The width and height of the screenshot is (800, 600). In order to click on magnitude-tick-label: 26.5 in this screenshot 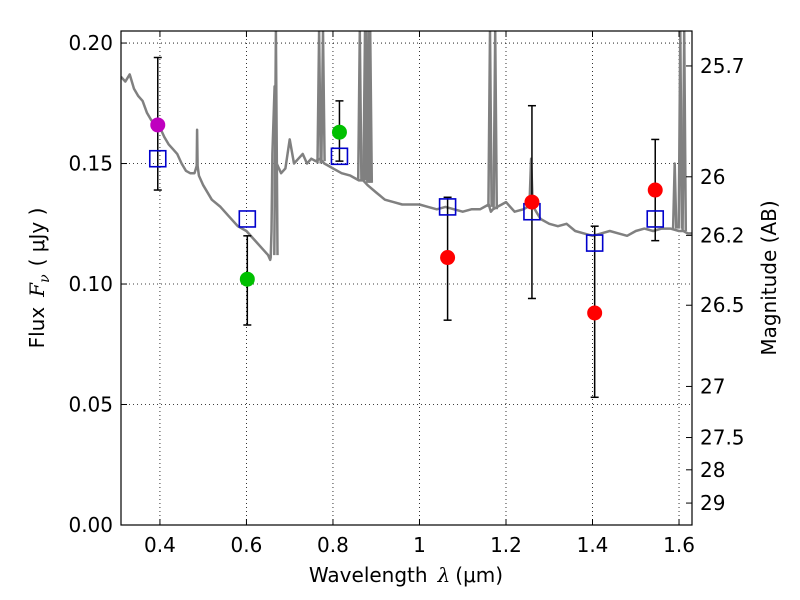, I will do `click(722, 305)`.